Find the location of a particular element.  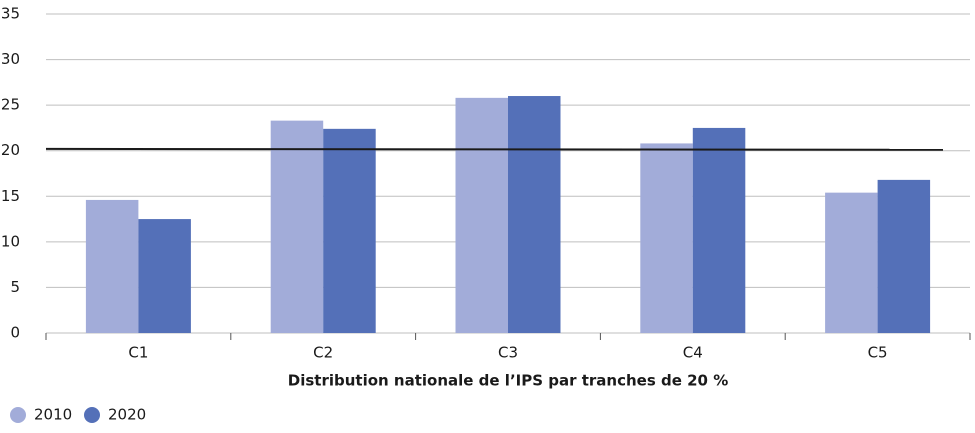

y-tick-label: 5 is located at coordinates (15, 287).